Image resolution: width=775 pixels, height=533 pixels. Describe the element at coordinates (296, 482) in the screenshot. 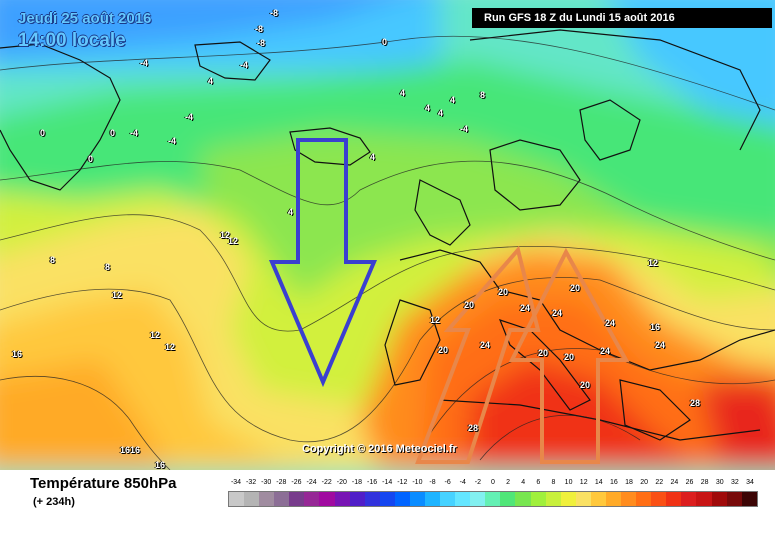

I see `scale-tick-label: -26` at that location.